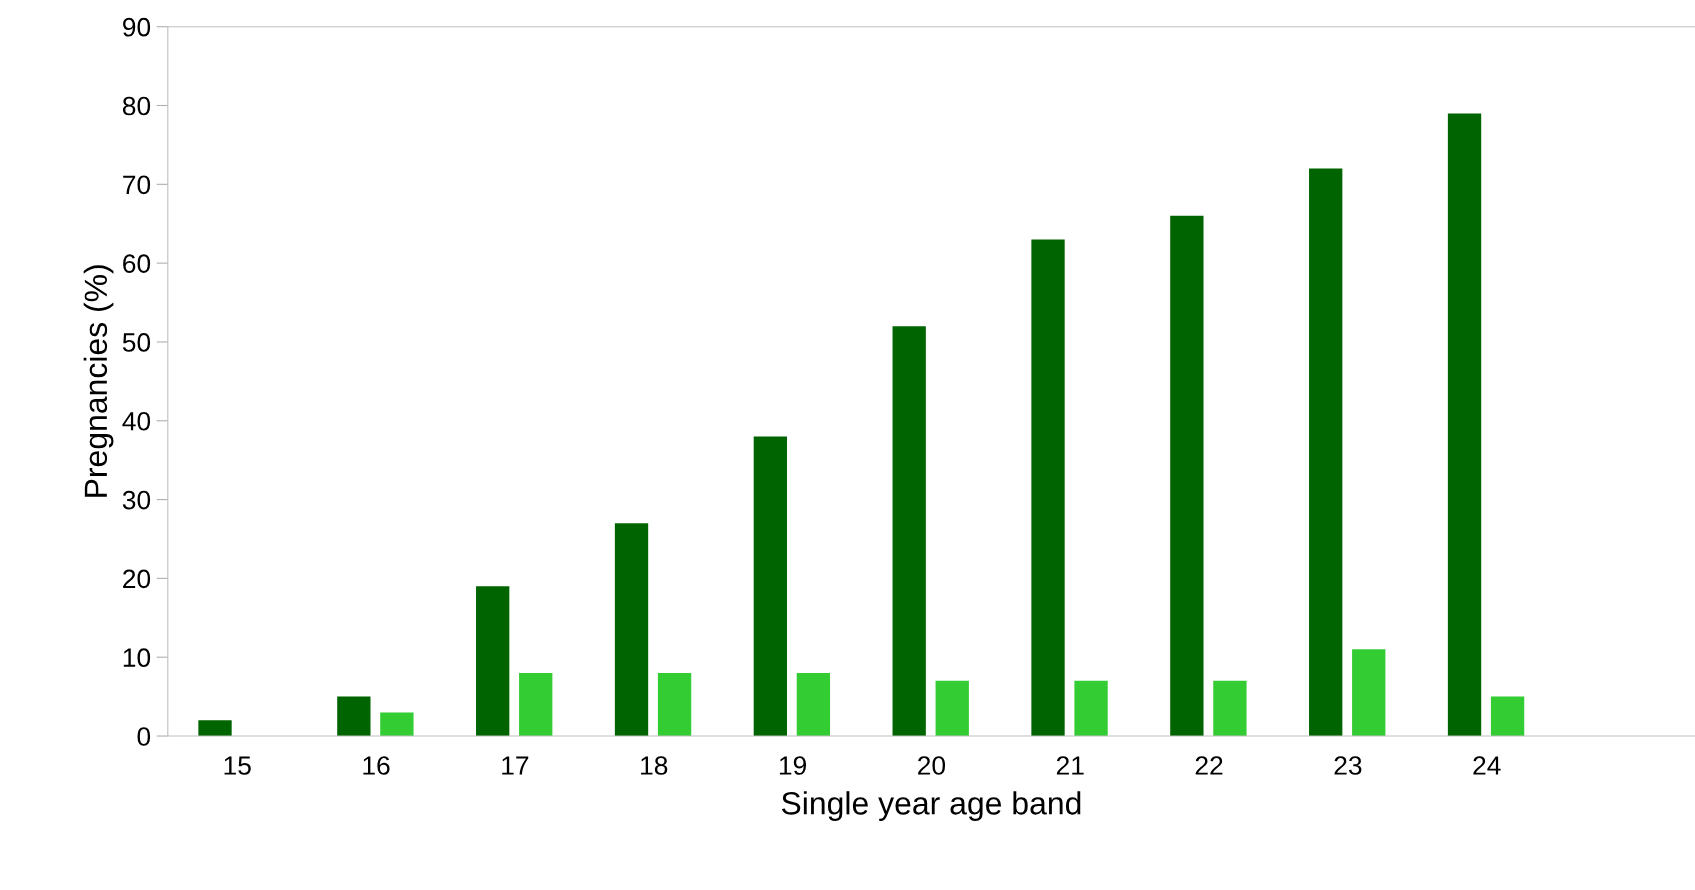 Image resolution: width=1695 pixels, height=890 pixels. What do you see at coordinates (1209, 765) in the screenshot?
I see `x-tick-label: 22` at bounding box center [1209, 765].